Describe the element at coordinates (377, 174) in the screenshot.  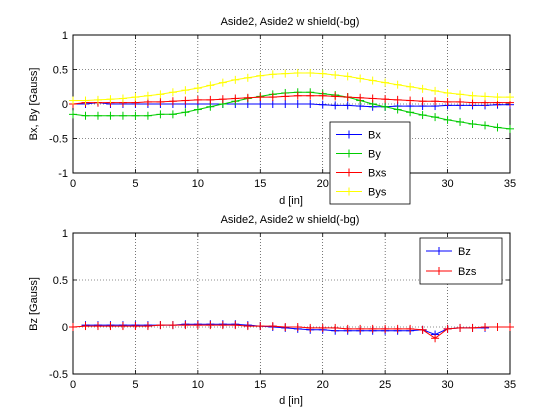
I see `legend-label-bxs: Bxs` at that location.